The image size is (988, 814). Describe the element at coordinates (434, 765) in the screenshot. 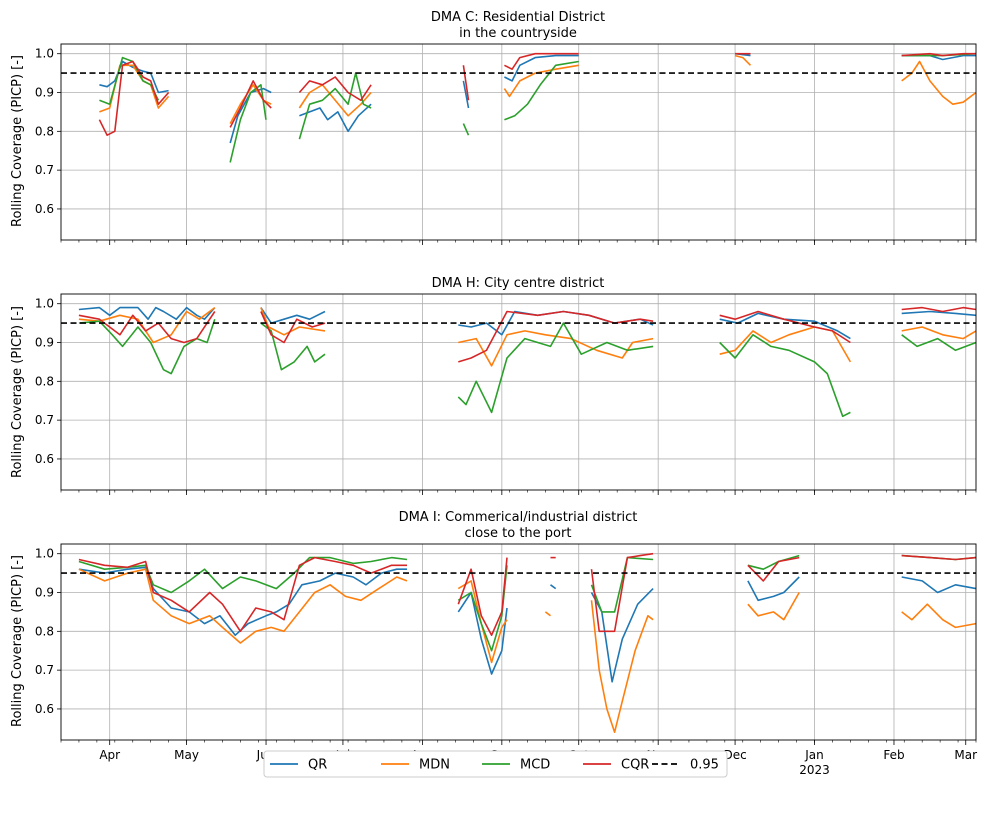

I see `legend-label-mdn: MDN` at that location.